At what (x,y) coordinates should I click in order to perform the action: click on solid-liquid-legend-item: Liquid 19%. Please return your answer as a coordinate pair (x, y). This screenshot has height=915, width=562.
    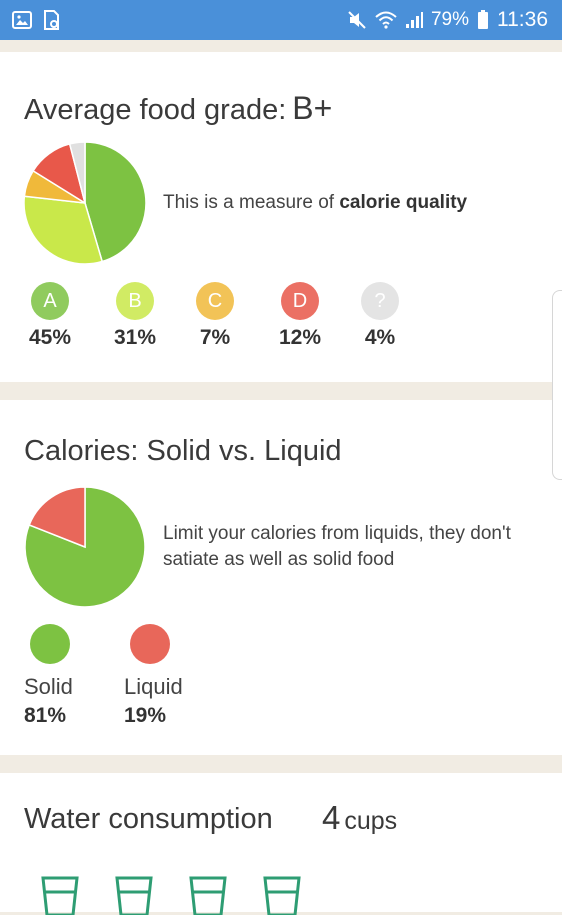
    Looking at the image, I should click on (169, 676).